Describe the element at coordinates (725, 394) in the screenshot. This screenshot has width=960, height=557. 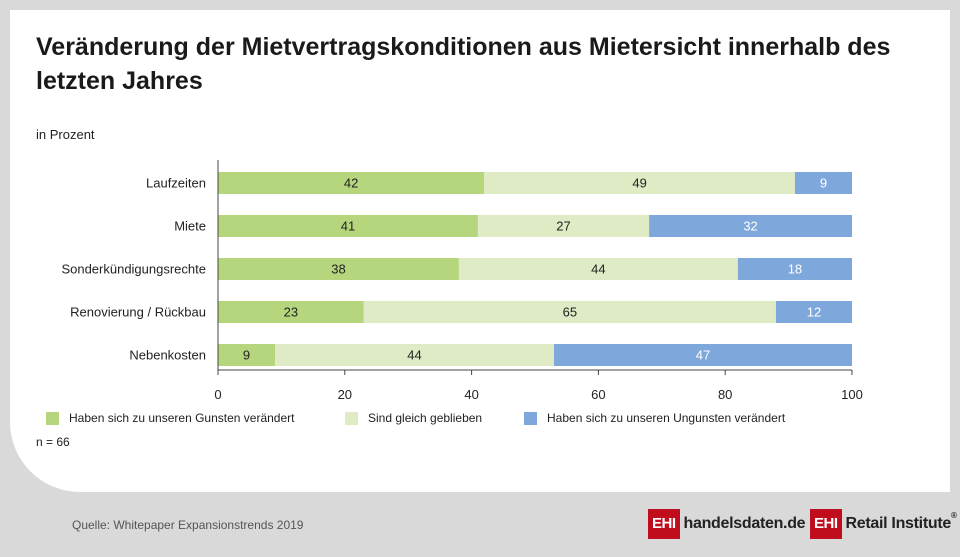
I see `x-tick-label: 80` at that location.